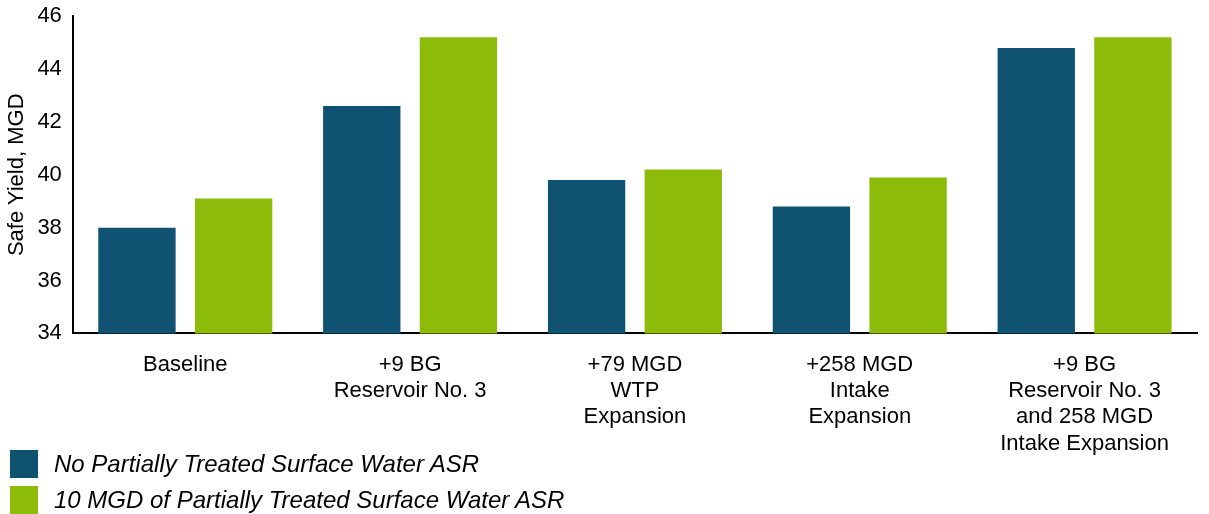 Image resolution: width=1209 pixels, height=514 pixels. What do you see at coordinates (49, 226) in the screenshot?
I see `y-tick-label: 38` at bounding box center [49, 226].